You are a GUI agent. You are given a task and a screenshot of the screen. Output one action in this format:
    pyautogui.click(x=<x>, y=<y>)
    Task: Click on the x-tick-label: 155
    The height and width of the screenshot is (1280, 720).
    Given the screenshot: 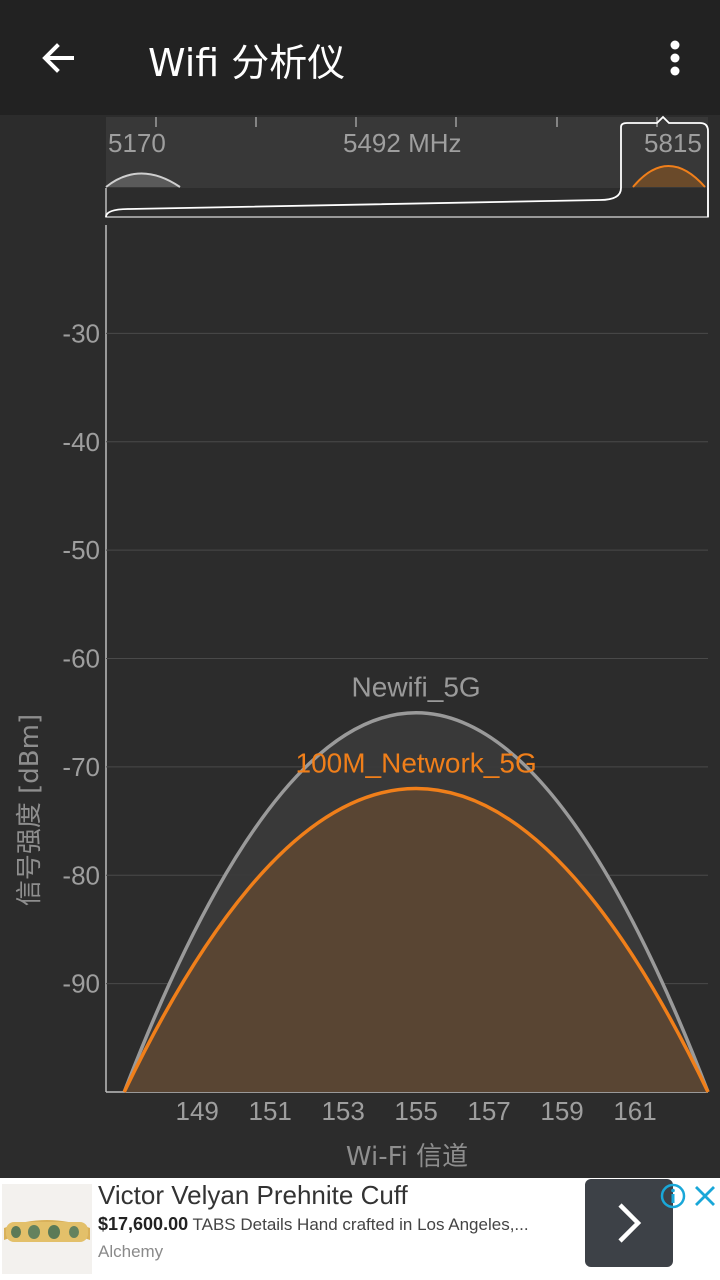 What is the action you would take?
    pyautogui.click(x=415, y=1111)
    